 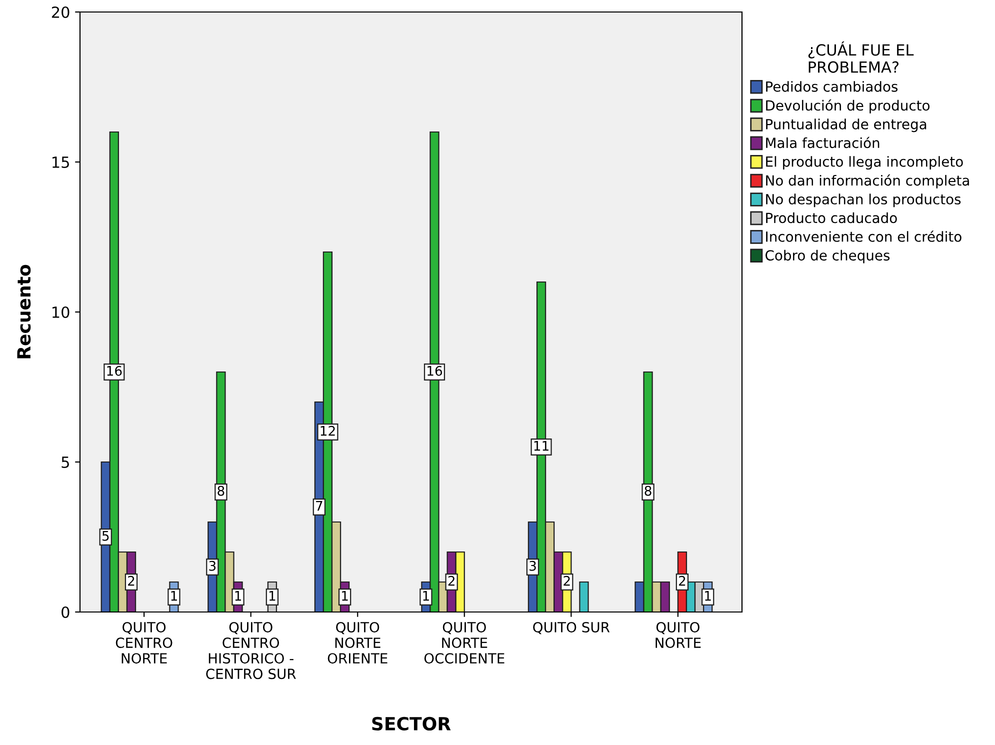 What do you see at coordinates (144, 643) in the screenshot?
I see `x-tick-label: QUITO CENTRO NORTE` at bounding box center [144, 643].